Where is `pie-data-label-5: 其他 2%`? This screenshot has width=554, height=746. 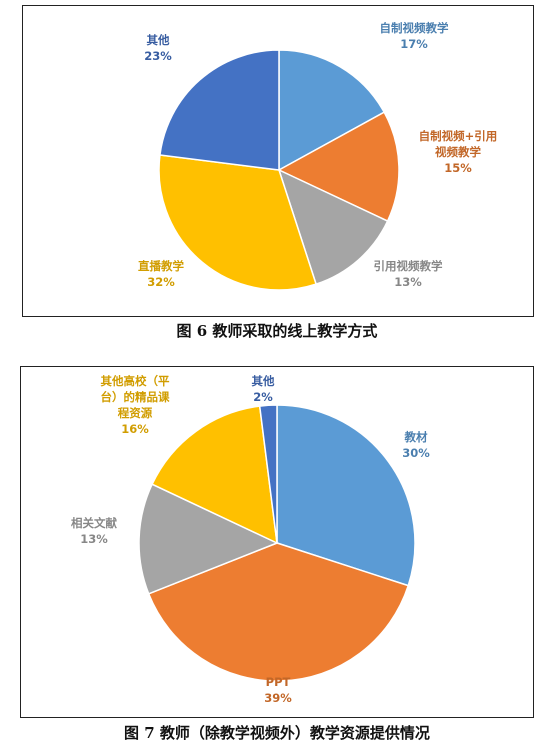 pie-data-label-5: 其他 2% is located at coordinates (263, 389).